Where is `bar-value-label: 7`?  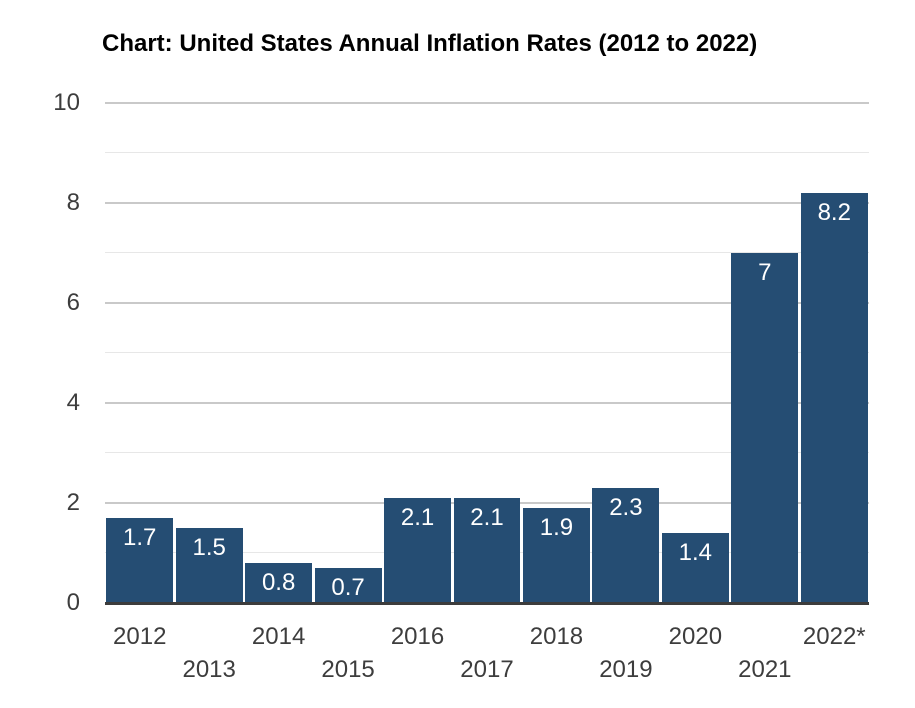
bar-value-label: 7 is located at coordinates (765, 272).